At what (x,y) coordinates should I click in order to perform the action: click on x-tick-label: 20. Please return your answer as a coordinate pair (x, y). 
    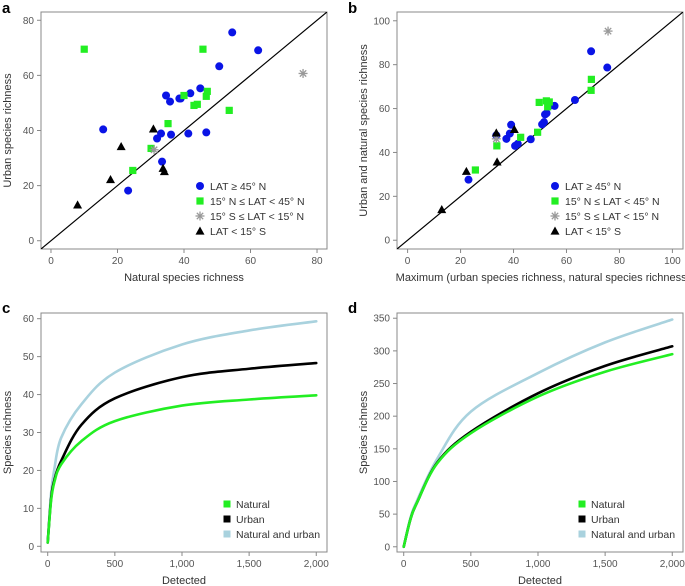
    Looking at the image, I should click on (118, 261).